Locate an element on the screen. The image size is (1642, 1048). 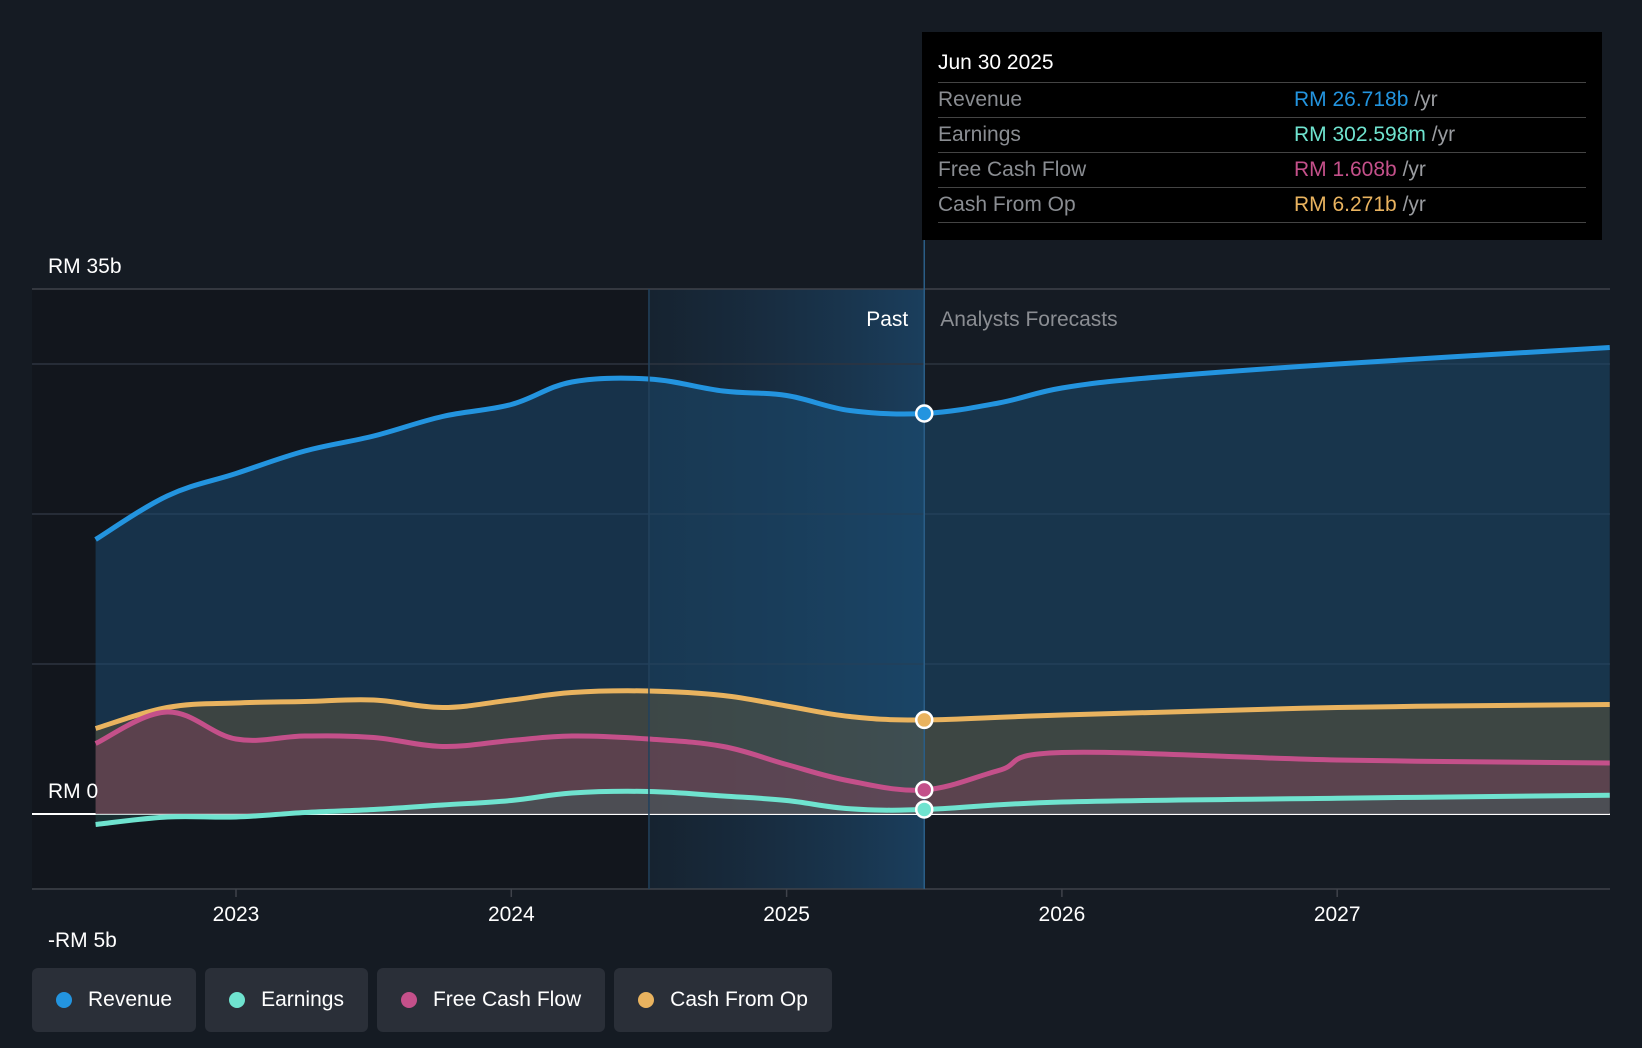
cash-from-op-area is located at coordinates (852, 752).